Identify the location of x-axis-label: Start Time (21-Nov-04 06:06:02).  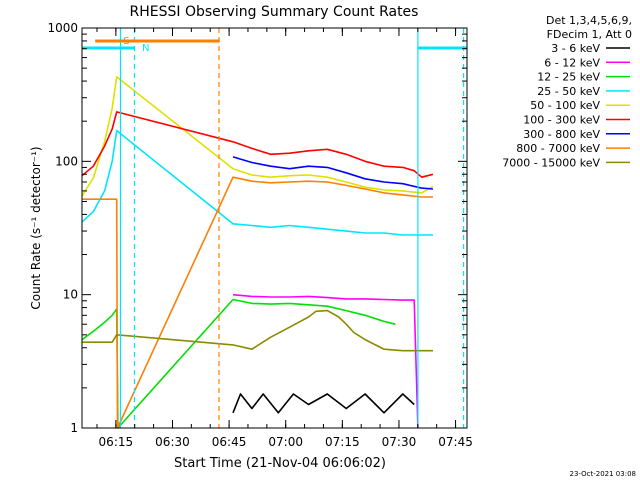
(280, 463).